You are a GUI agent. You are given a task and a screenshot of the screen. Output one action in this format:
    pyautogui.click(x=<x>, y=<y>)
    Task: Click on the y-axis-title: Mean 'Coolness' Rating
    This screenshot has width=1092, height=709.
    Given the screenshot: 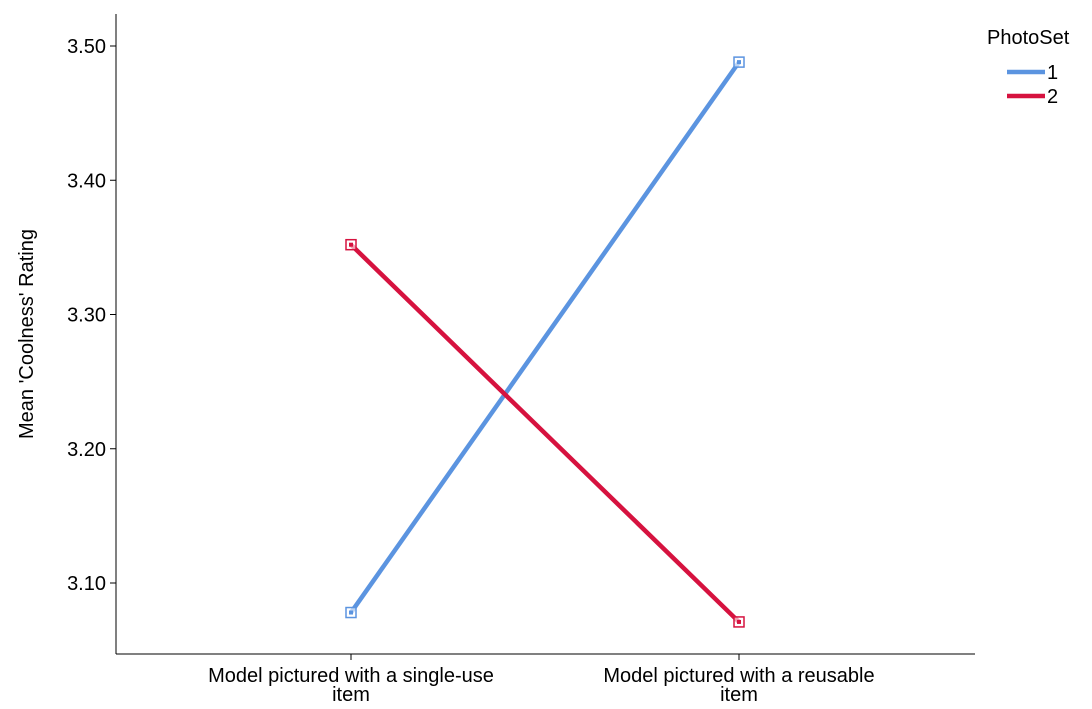 What is the action you would take?
    pyautogui.click(x=27, y=334)
    